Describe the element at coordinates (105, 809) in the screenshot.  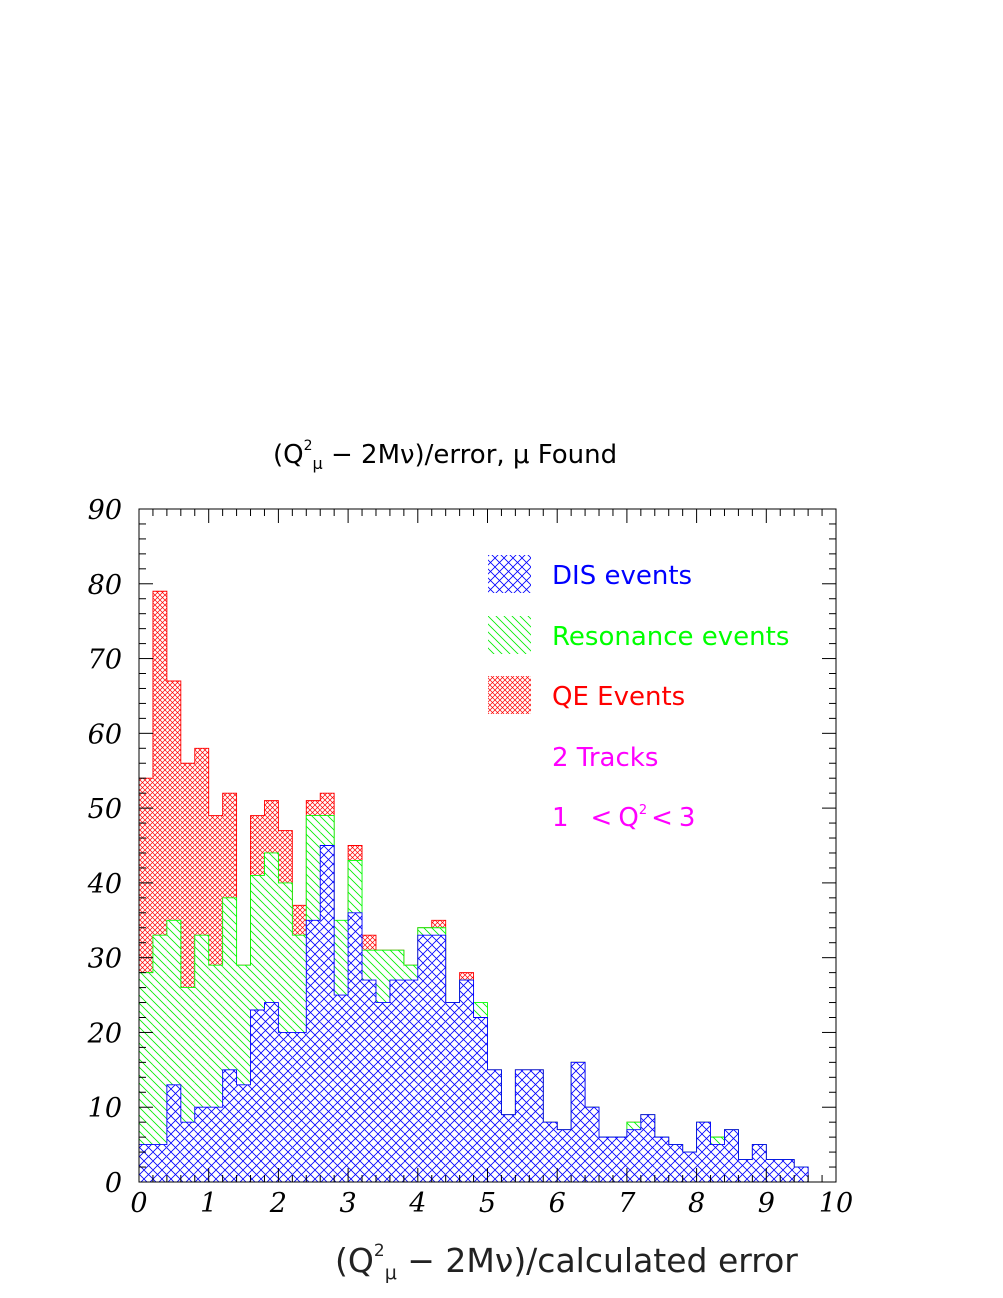
I see `y-tick-label: 50` at that location.